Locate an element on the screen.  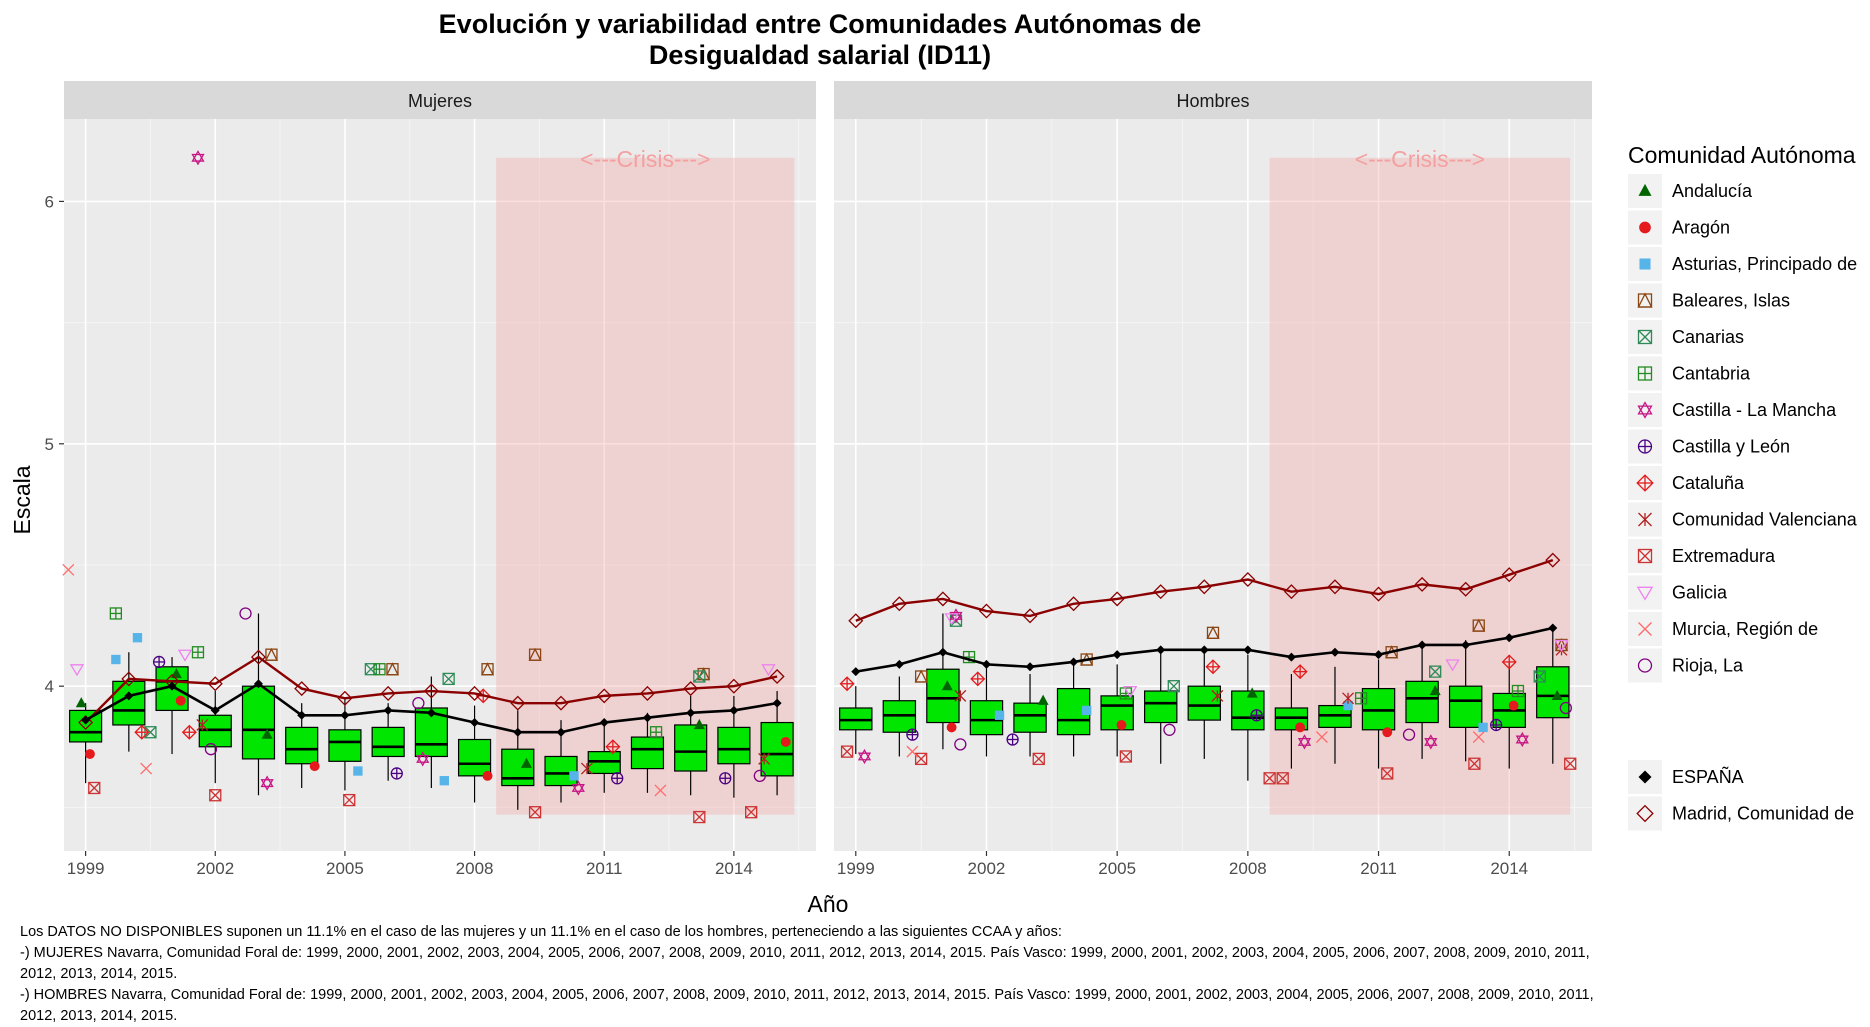
strip-label-hombres: Hombres is located at coordinates (1212, 101).